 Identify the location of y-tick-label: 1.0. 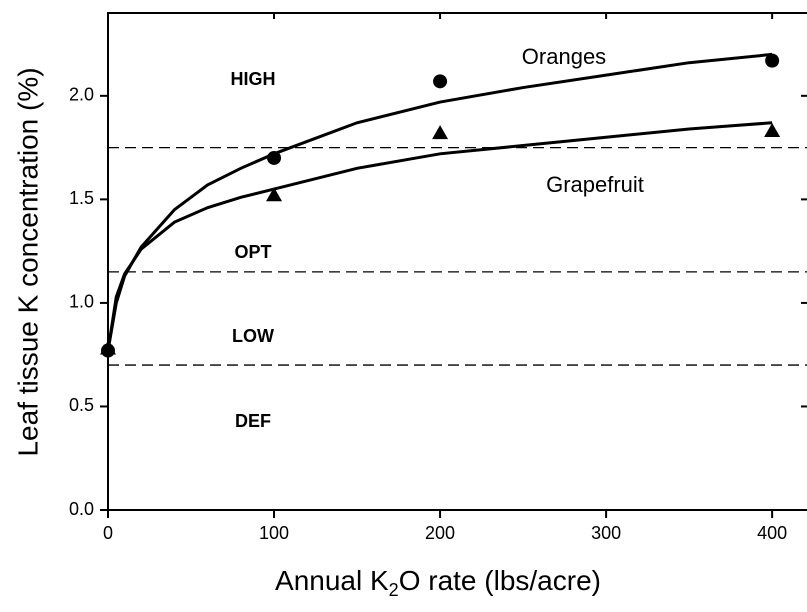
(81, 302).